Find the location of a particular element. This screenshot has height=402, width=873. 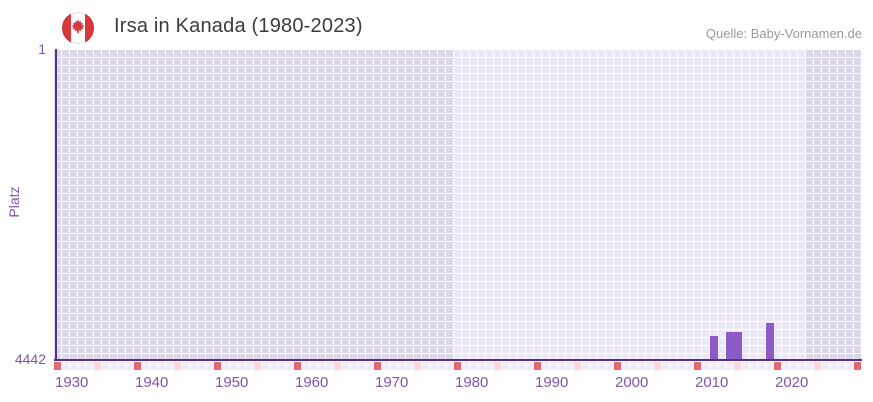

year-marker-1973 is located at coordinates (401, 366).